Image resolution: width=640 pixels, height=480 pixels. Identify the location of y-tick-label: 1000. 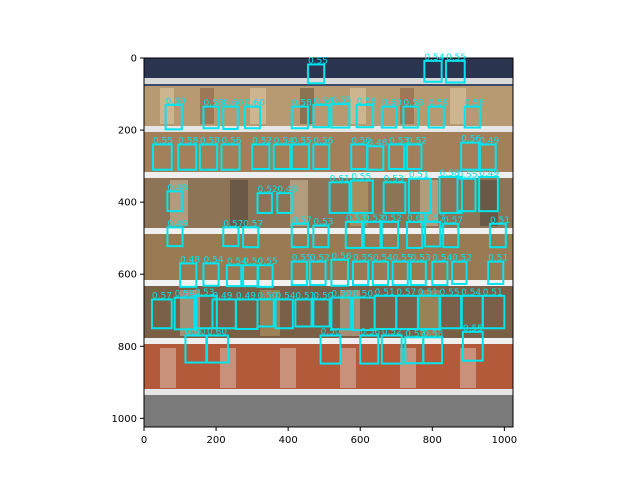
(124, 419).